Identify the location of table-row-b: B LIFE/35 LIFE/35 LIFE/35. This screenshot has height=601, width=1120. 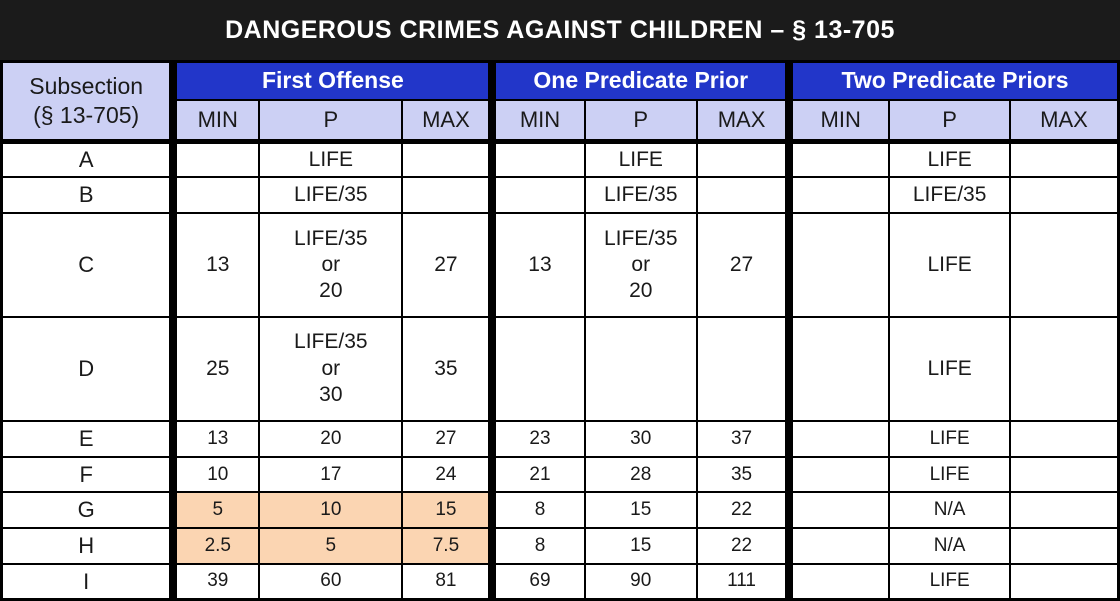
(560, 195).